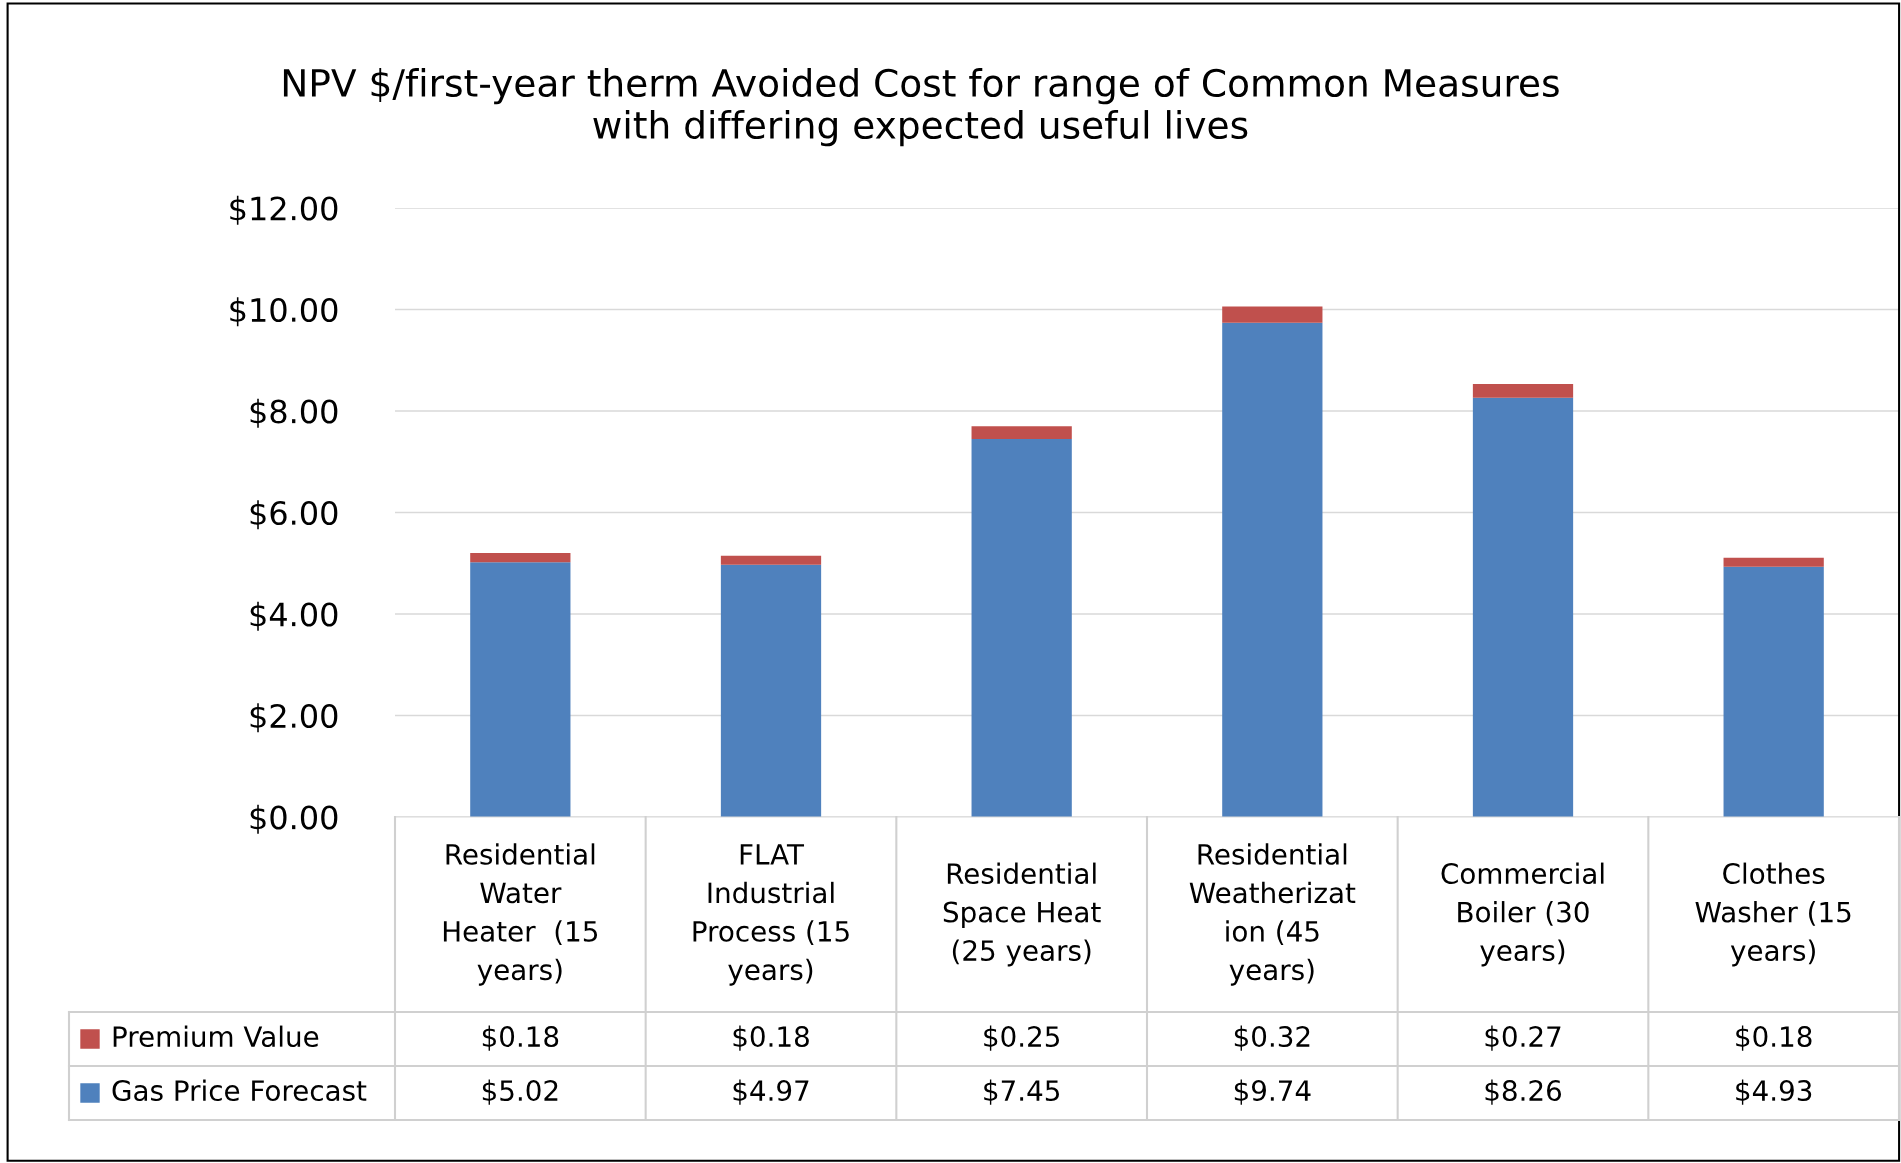 The width and height of the screenshot is (1901, 1163). I want to click on chart-title: NPV $/first-year therm Avoided Cost for range of Common Measures with differing expected useful lives, so click(921, 107).